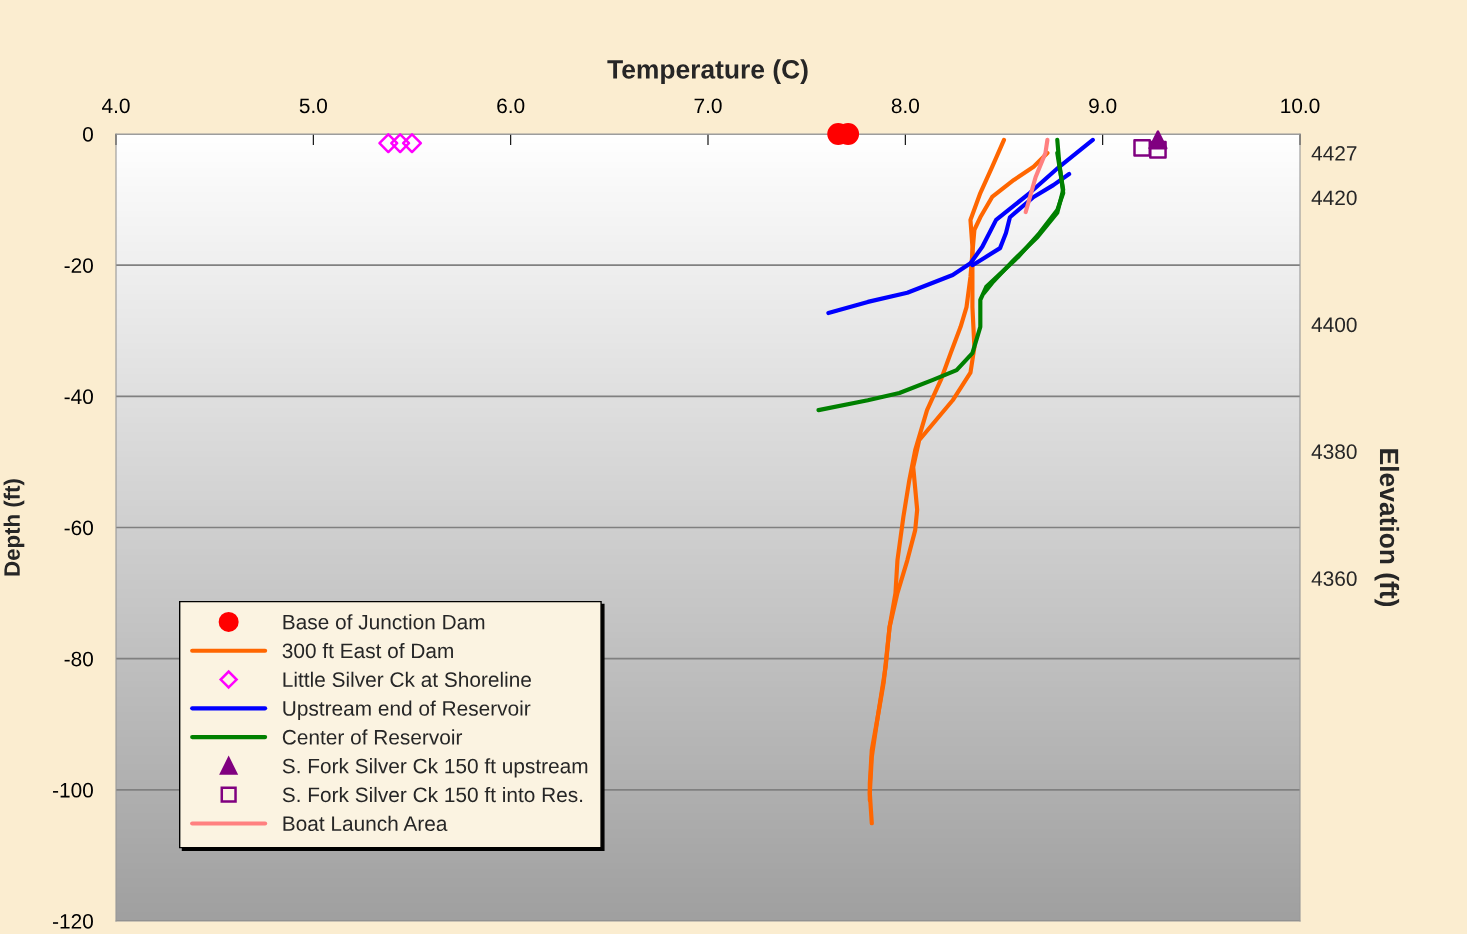 The image size is (1467, 934). Describe the element at coordinates (1387, 528) in the screenshot. I see `y2-axis-title: Elevation (ft)` at that location.